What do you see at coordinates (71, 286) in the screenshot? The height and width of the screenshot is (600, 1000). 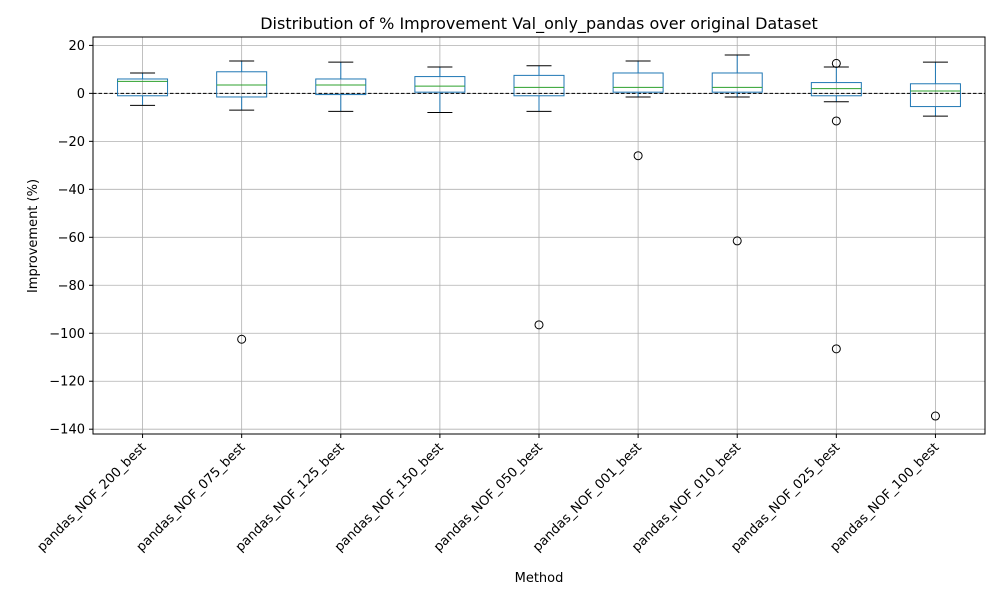 I see `y-tick-label: −80` at bounding box center [71, 286].